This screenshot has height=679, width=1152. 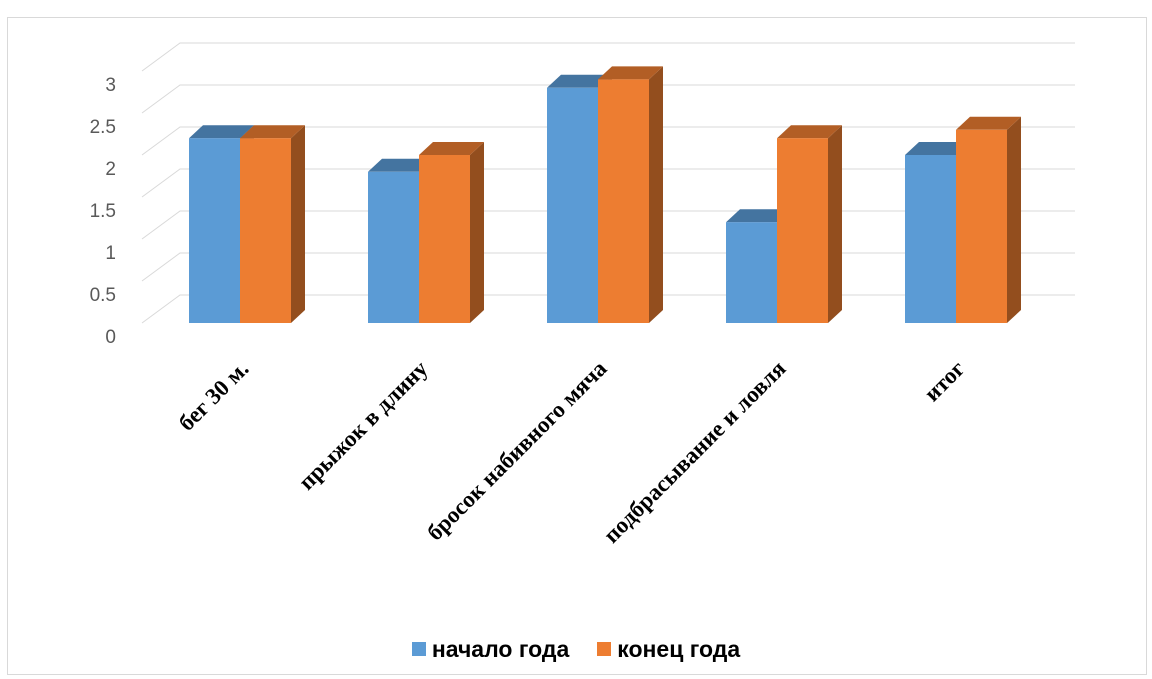 What do you see at coordinates (679, 648) in the screenshot?
I see `legend-label-end: конец года` at bounding box center [679, 648].